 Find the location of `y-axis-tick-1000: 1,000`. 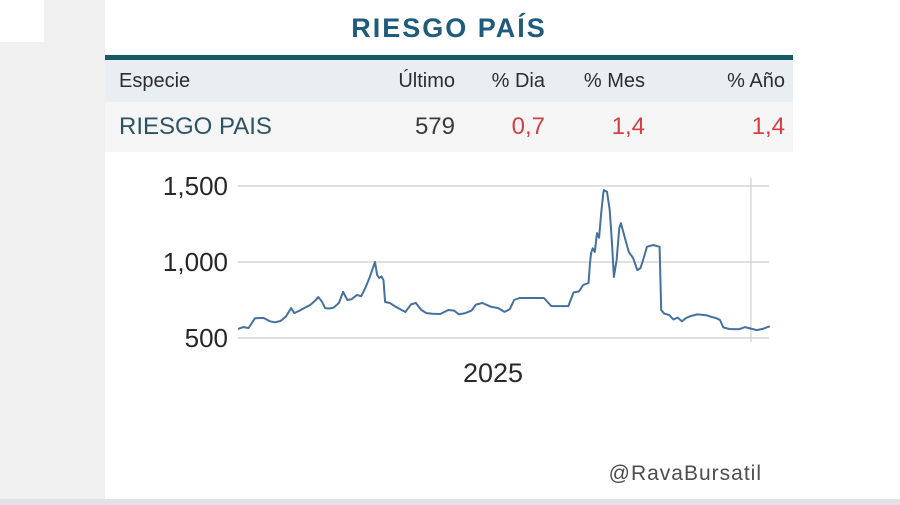

y-axis-tick-1000: 1,000 is located at coordinates (195, 262).